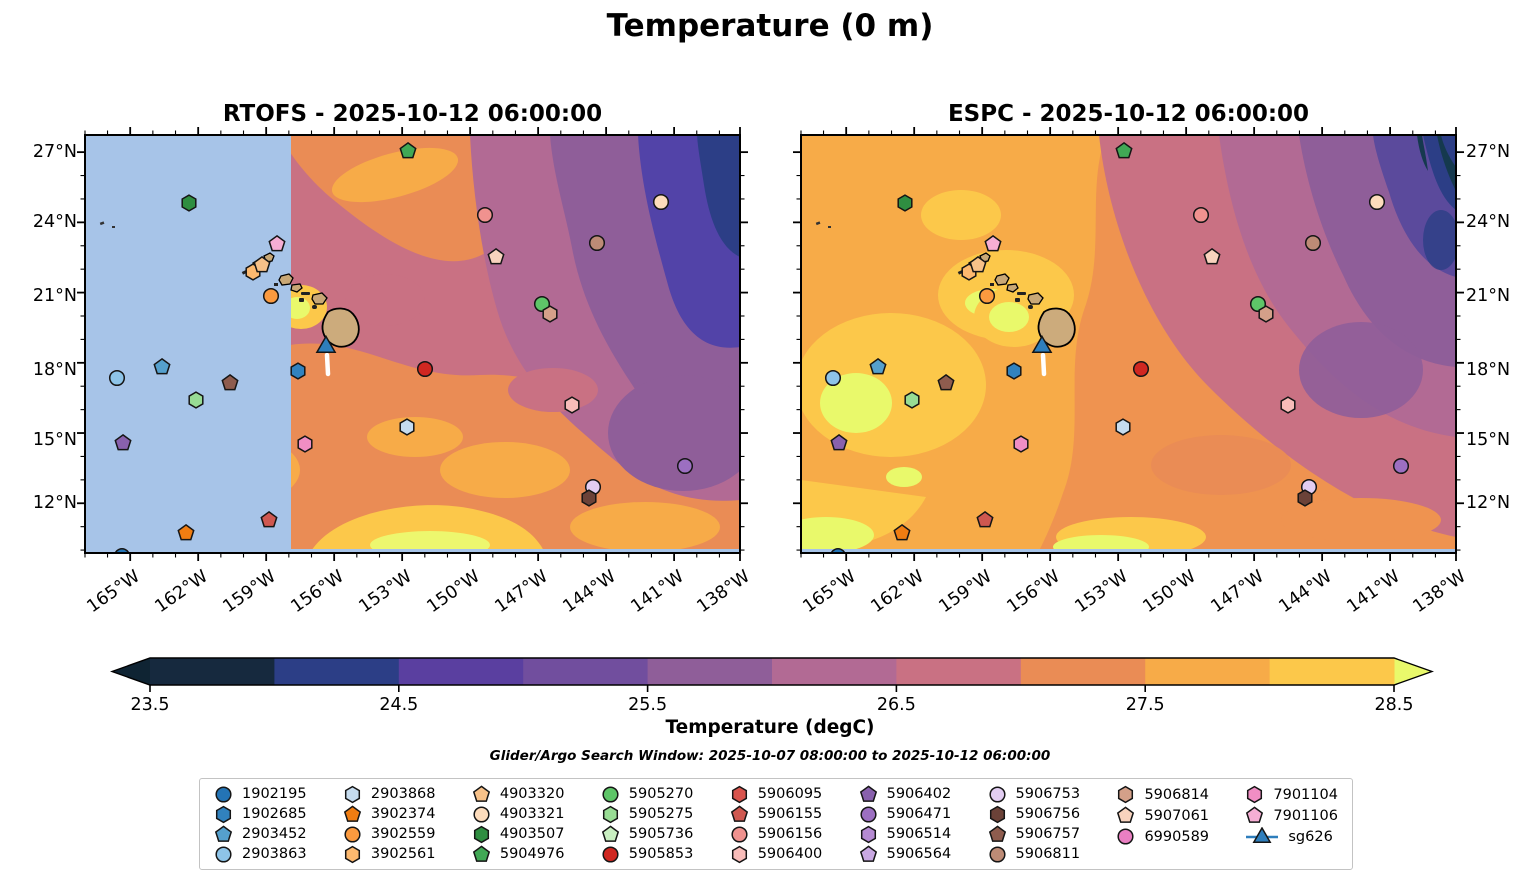 The image size is (1540, 889). Describe the element at coordinates (260, 834) in the screenshot. I see `legend-item-2903452: 2903452` at that location.